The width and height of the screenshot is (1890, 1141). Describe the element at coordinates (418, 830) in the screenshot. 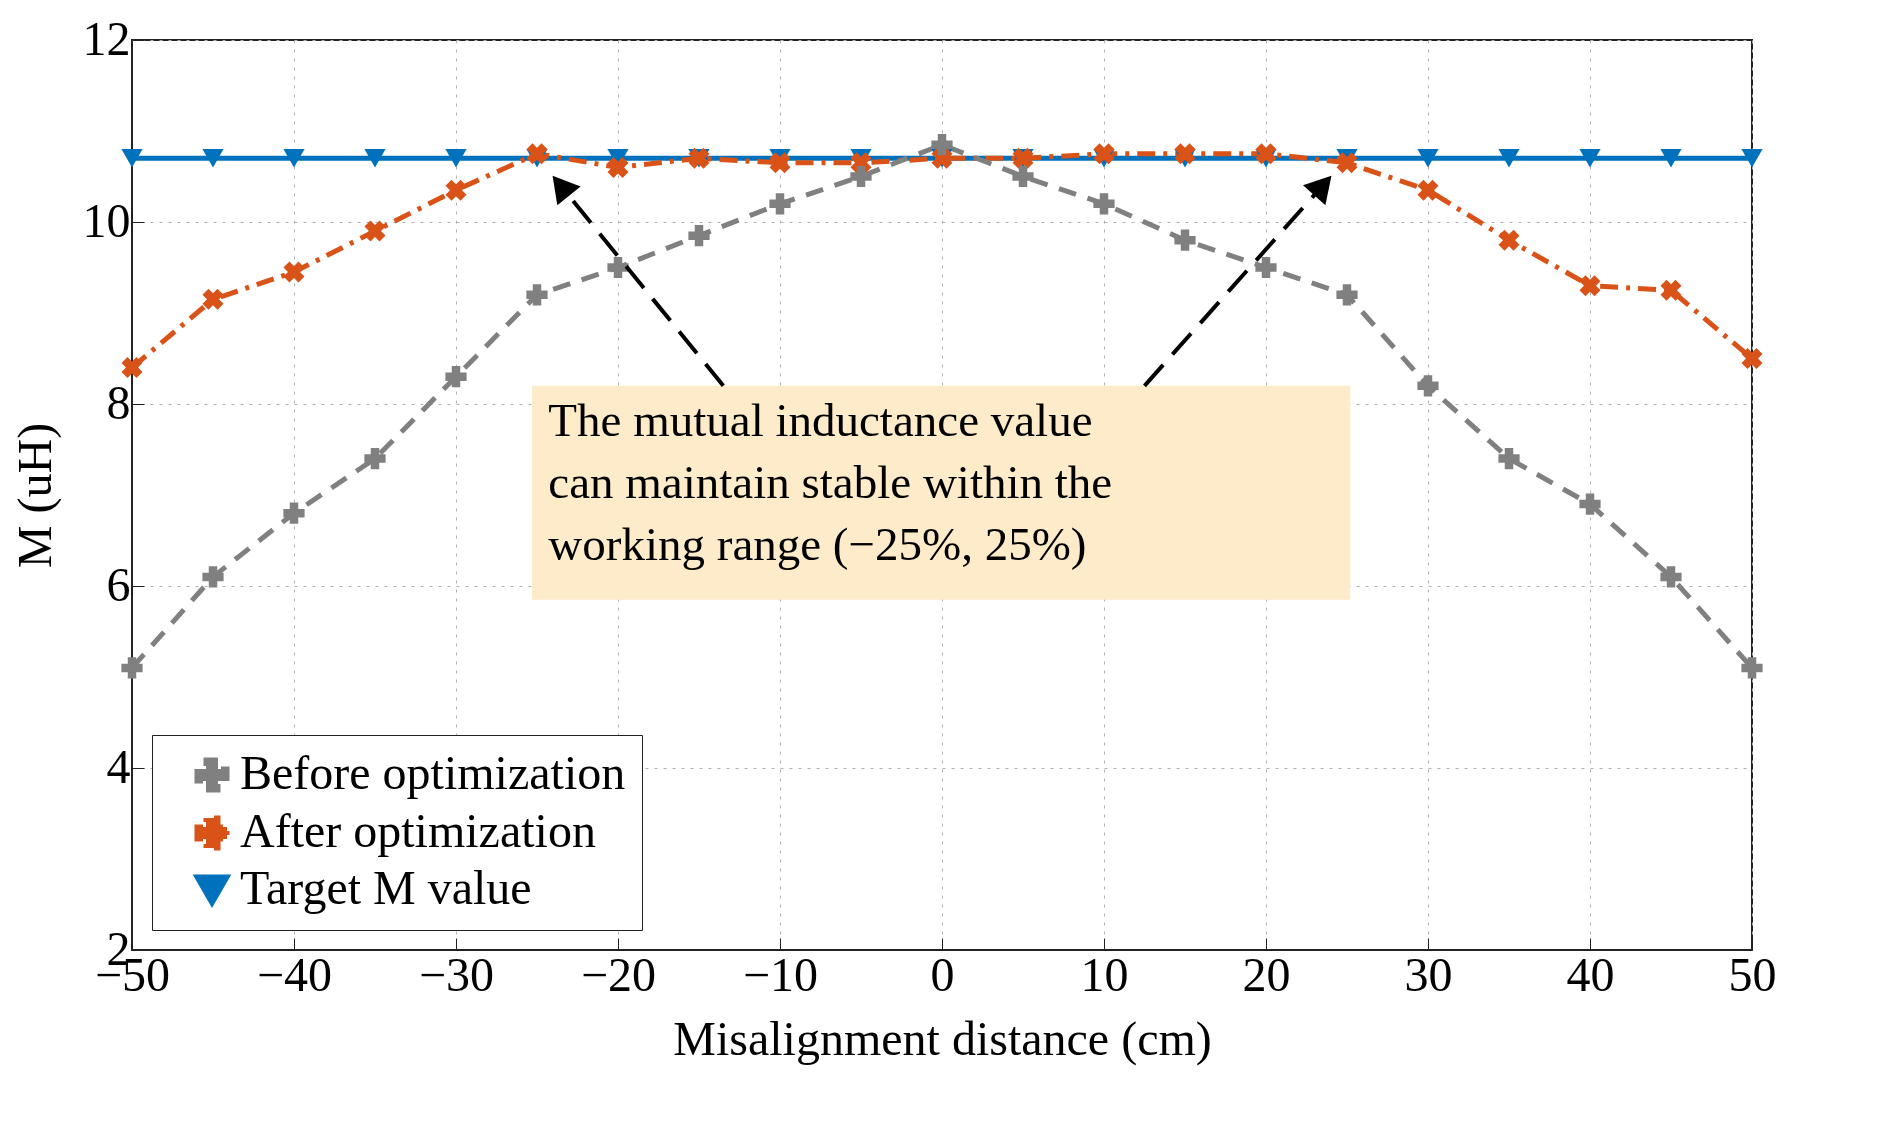

I see `legend-label: After optimization` at that location.